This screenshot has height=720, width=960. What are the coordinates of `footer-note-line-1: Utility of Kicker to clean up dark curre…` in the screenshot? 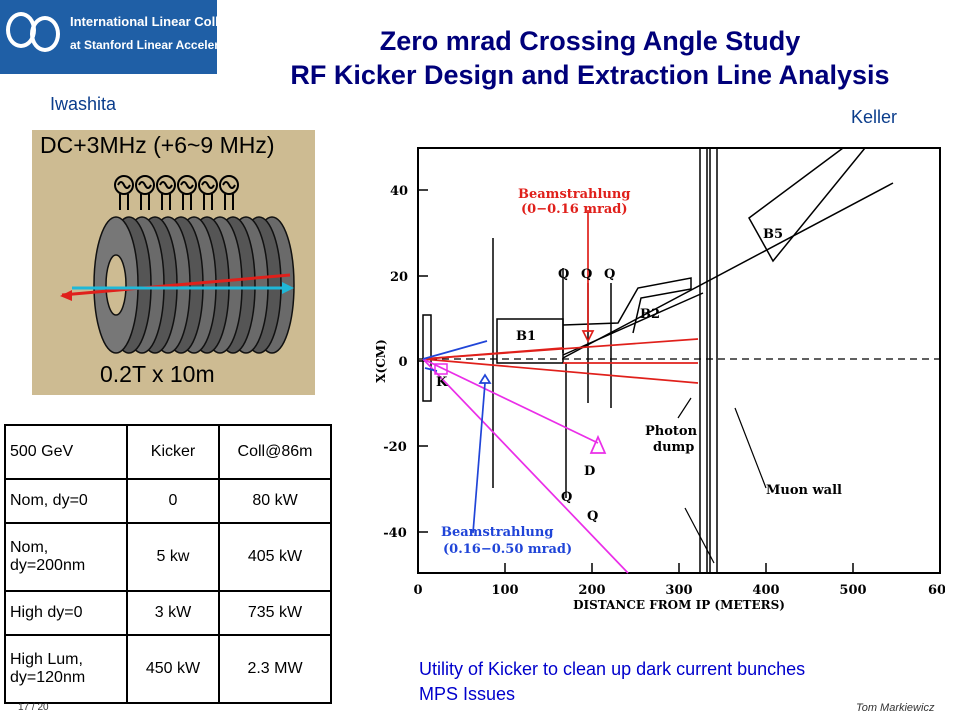 It's located at (612, 669).